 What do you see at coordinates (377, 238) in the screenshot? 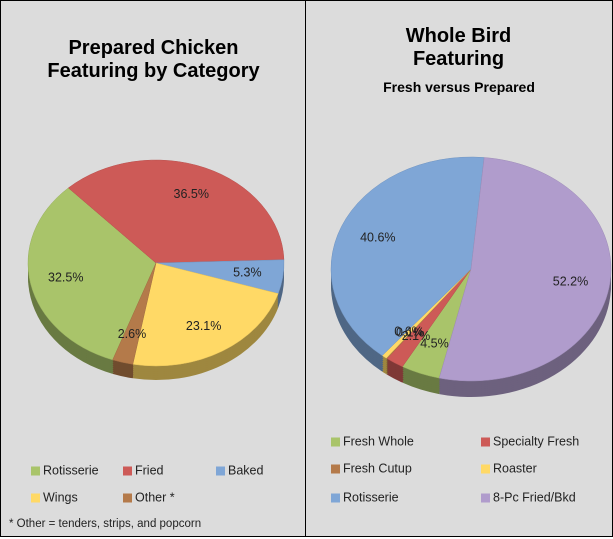
I see `data-label: 40.6%` at bounding box center [377, 238].